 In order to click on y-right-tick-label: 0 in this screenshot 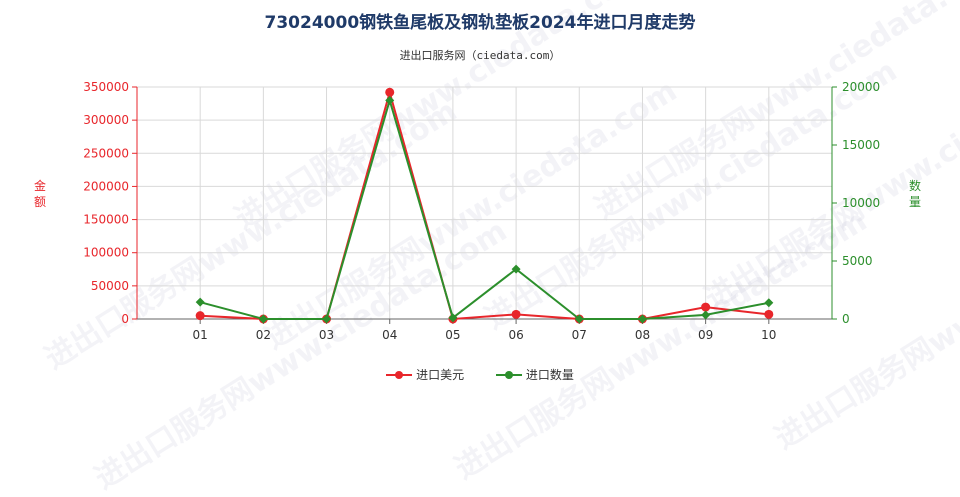, I will do `click(846, 319)`.